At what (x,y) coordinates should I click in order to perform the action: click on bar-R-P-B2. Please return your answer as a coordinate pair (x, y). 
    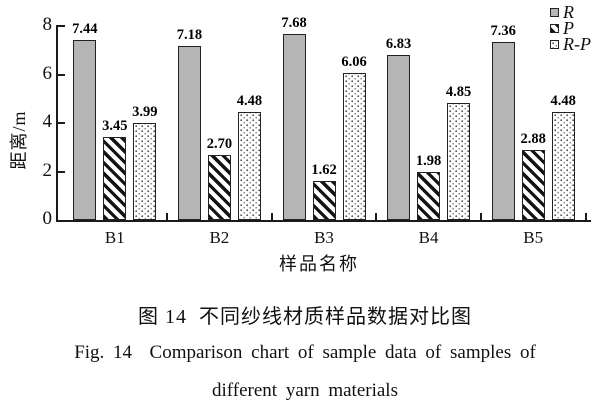
    Looking at the image, I should click on (249, 165).